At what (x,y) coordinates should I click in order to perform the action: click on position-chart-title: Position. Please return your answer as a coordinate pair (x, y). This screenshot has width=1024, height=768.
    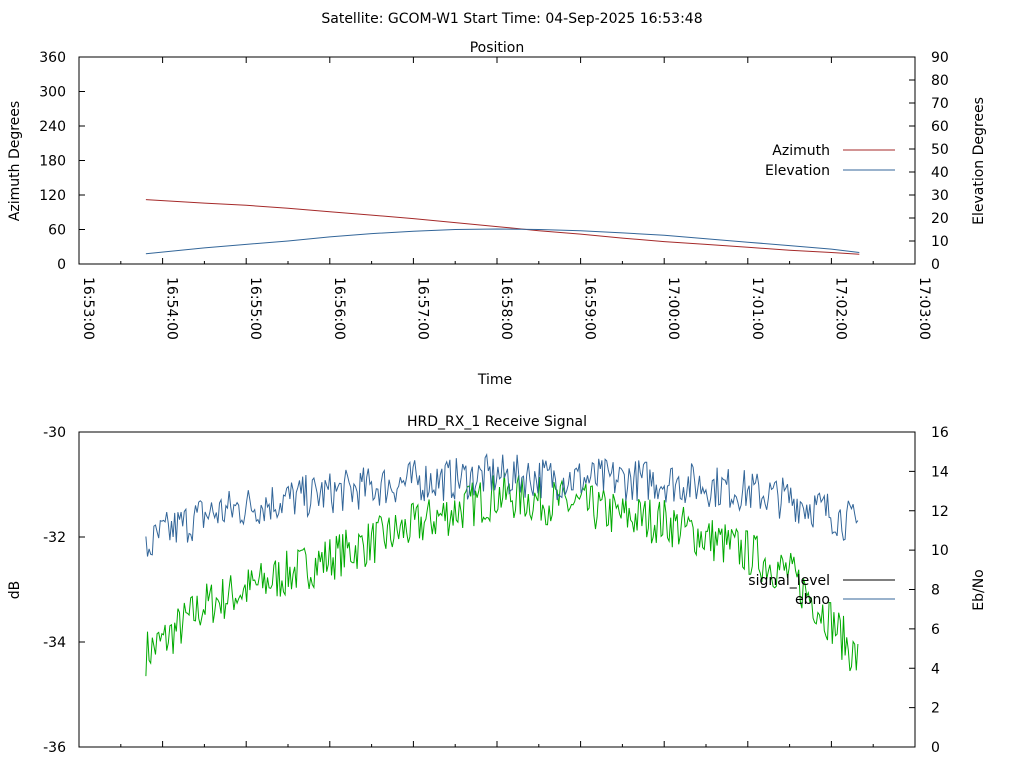
    Looking at the image, I should click on (497, 48).